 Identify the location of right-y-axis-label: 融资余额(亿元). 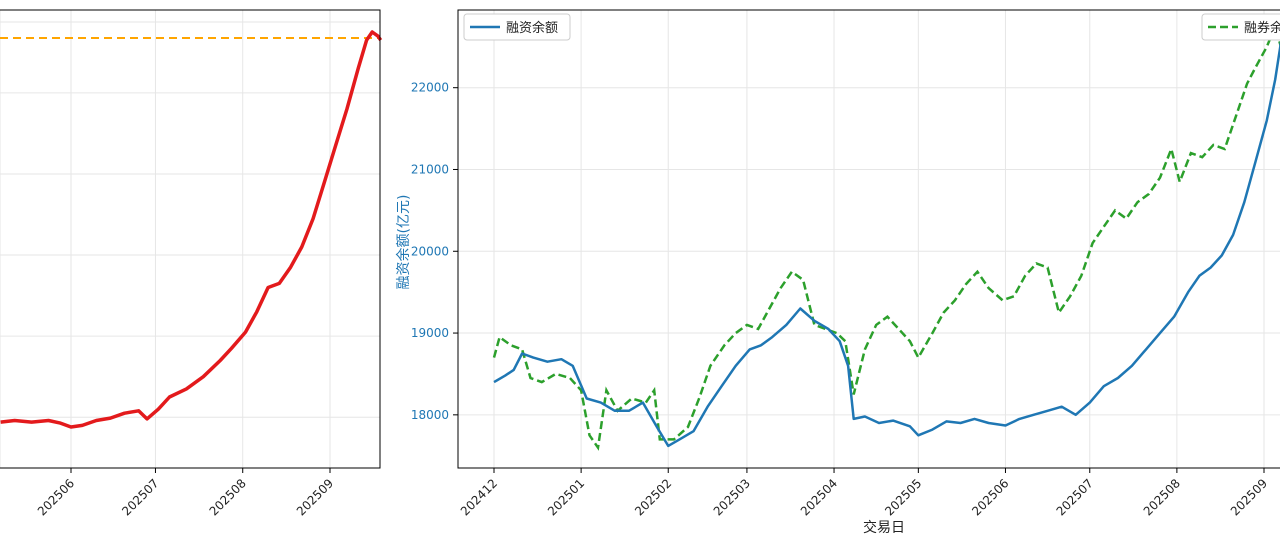
(403, 242).